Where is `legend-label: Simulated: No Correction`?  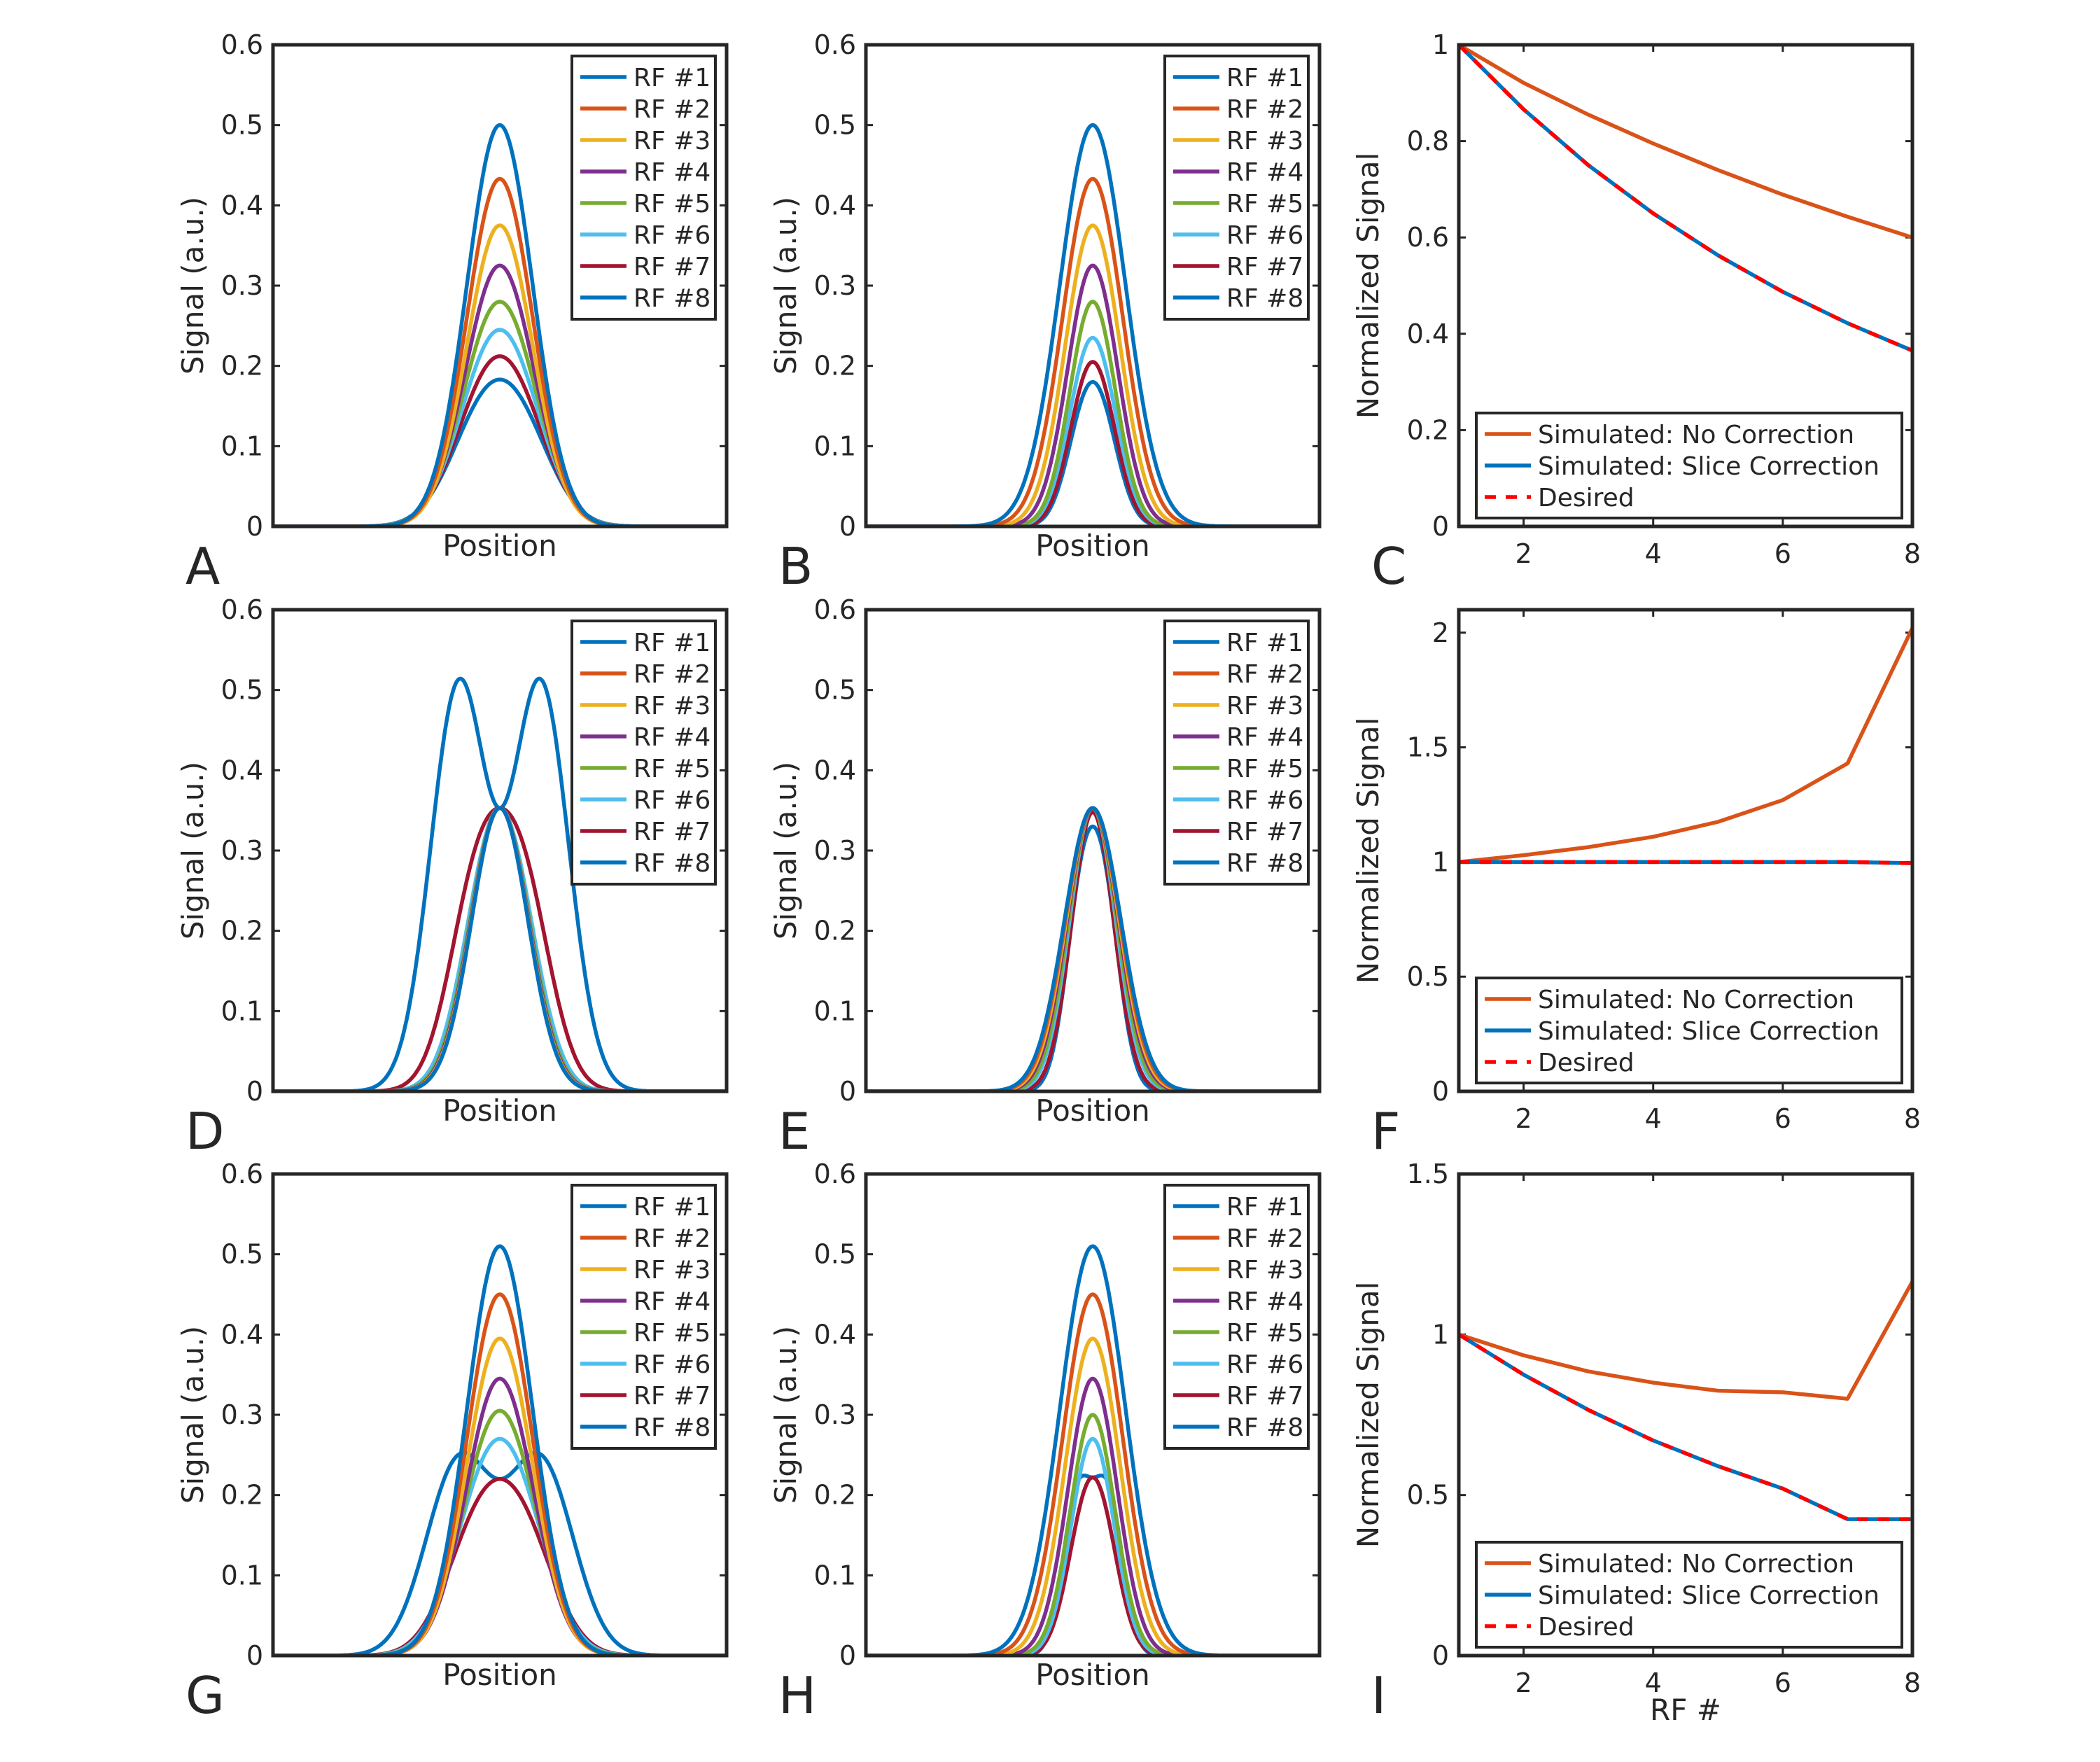
legend-label: Simulated: No Correction is located at coordinates (1696, 435).